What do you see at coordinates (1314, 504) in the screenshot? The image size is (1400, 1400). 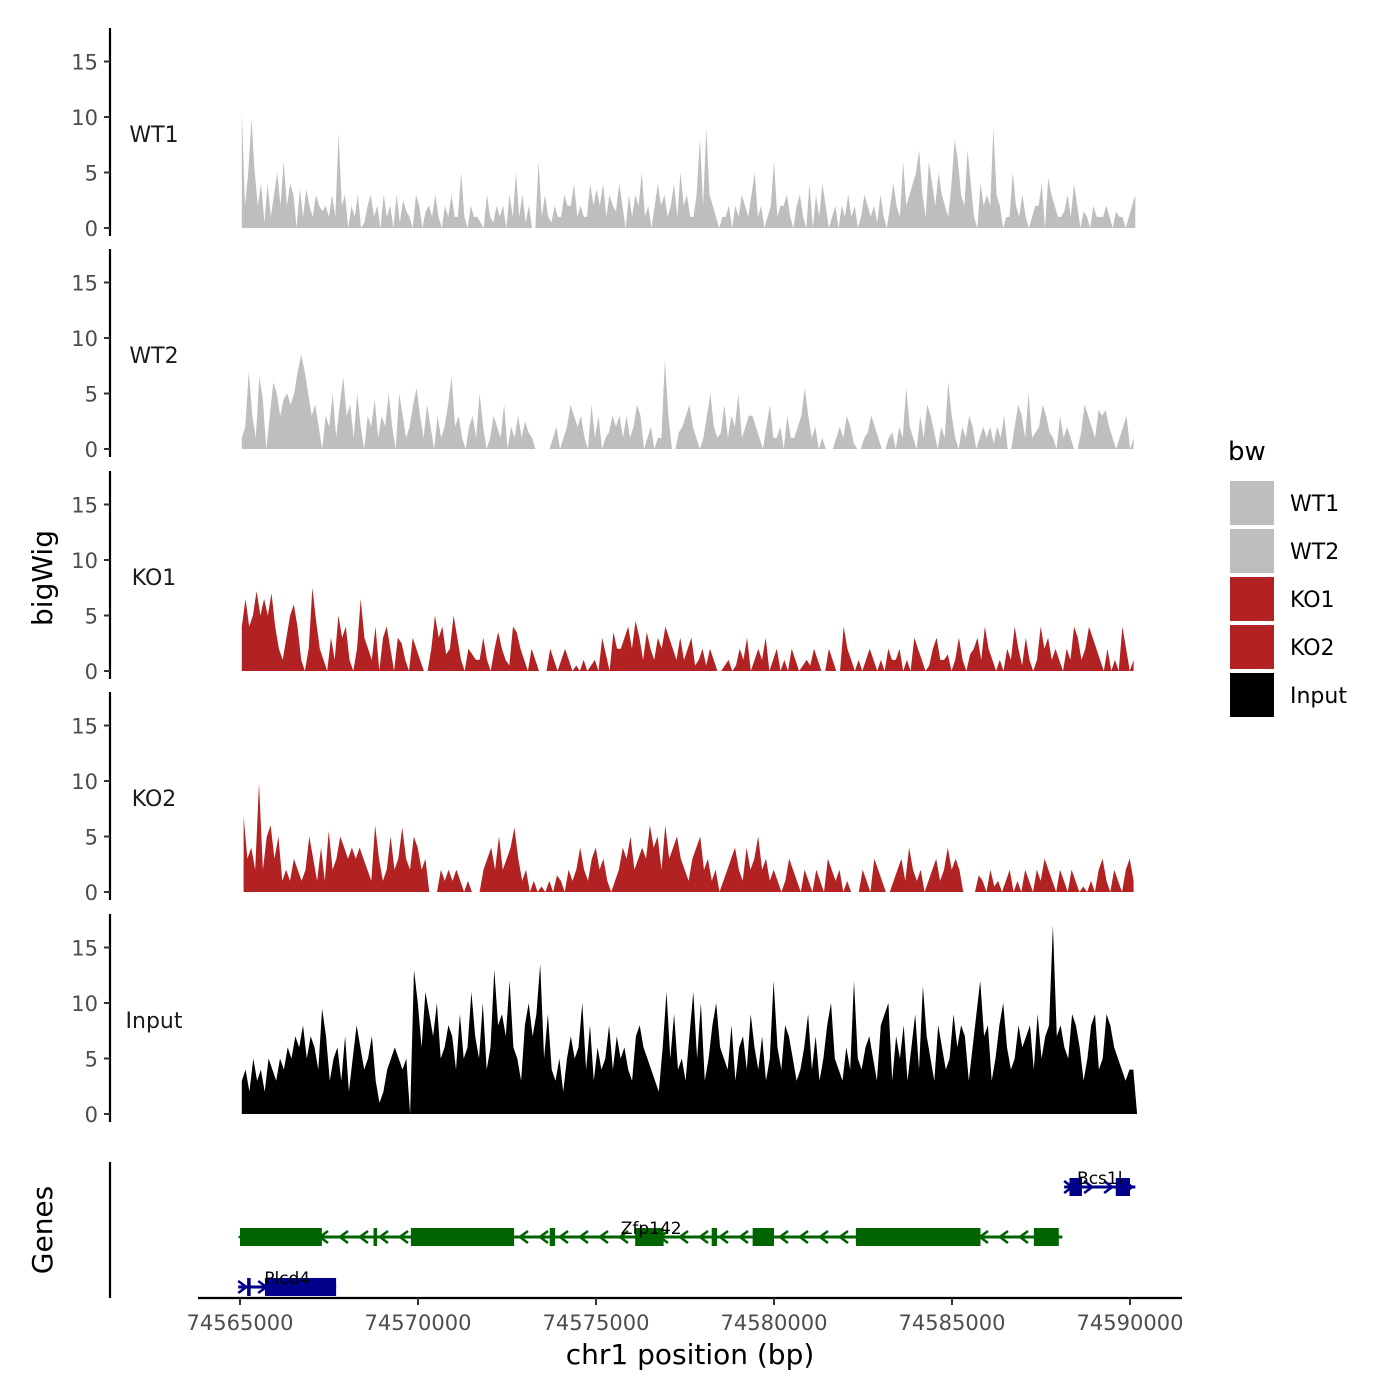 I see `legend-label-wt1: WT1` at bounding box center [1314, 504].